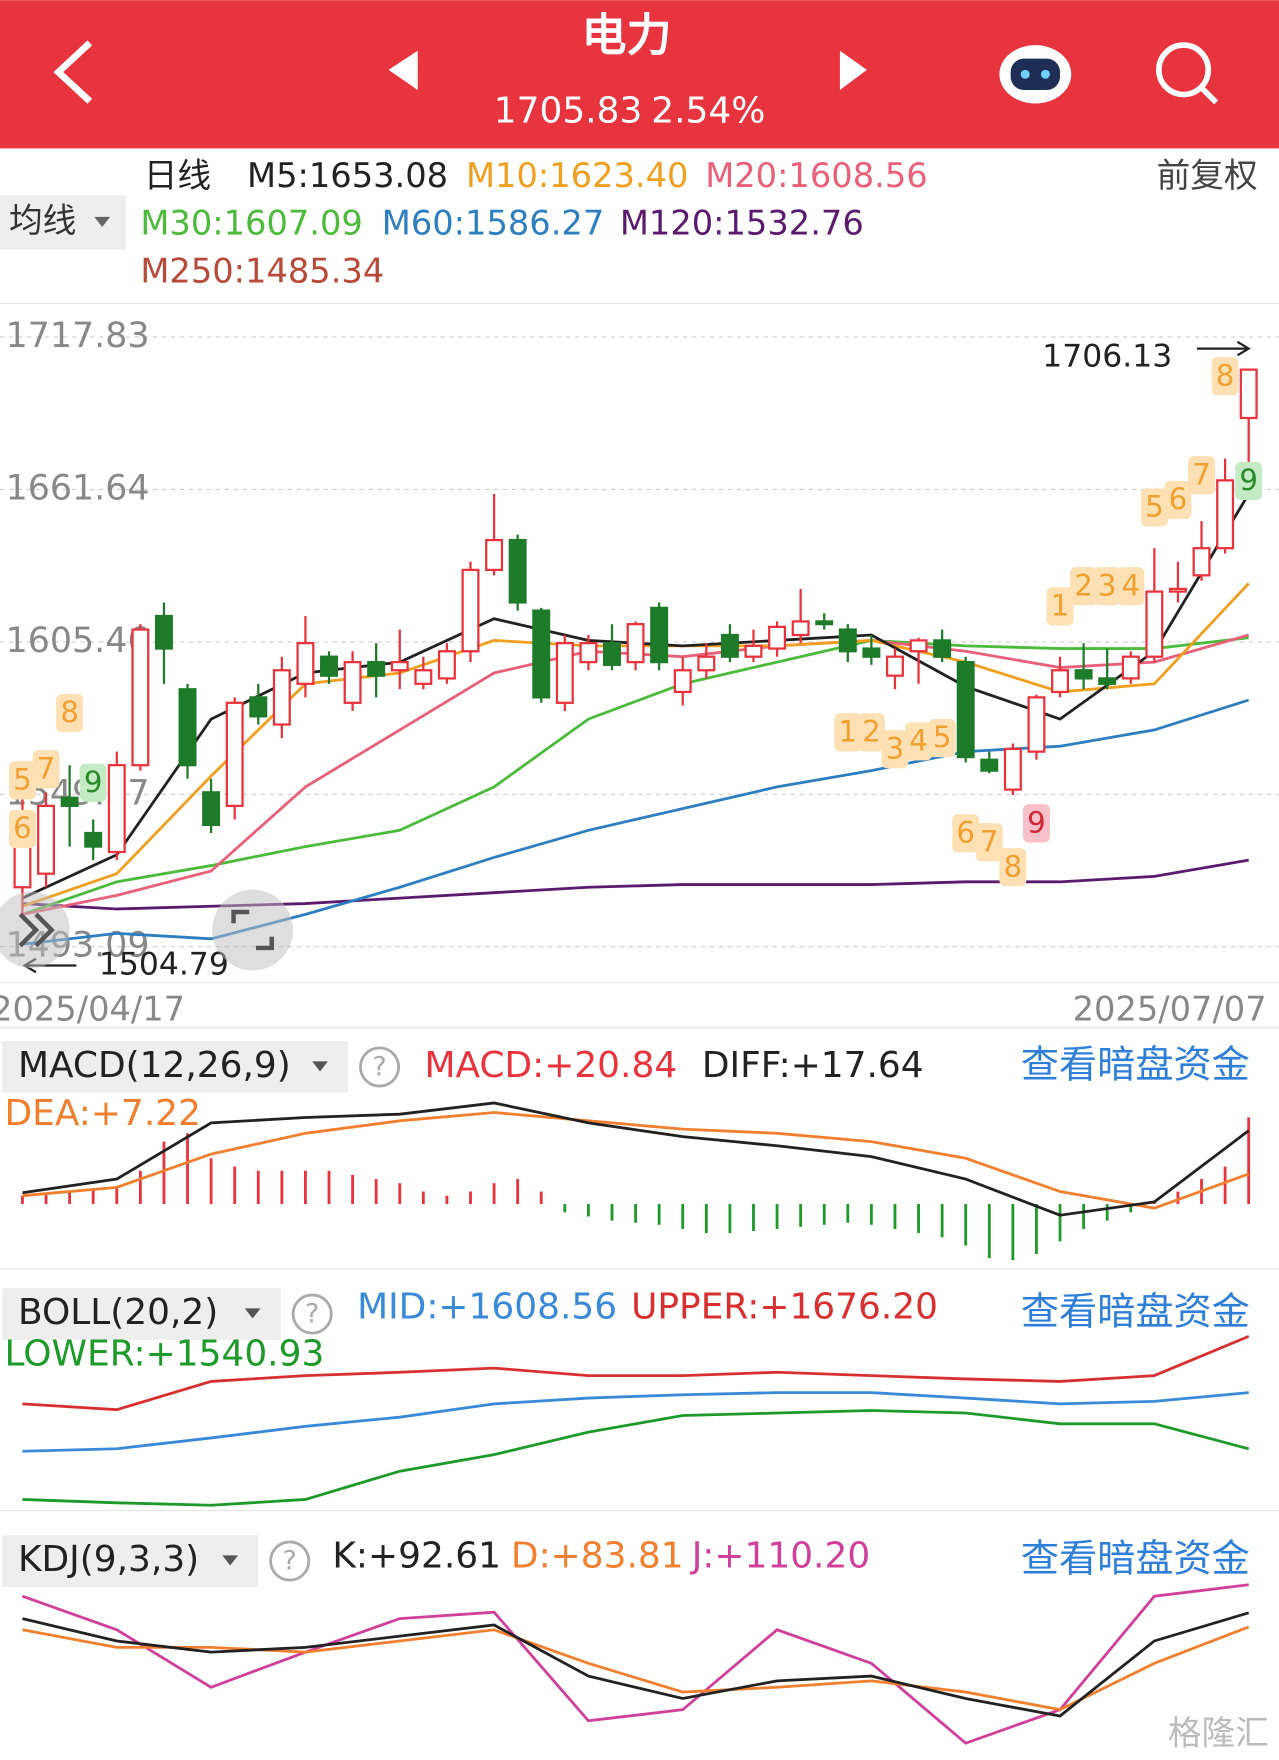 The height and width of the screenshot is (1760, 1279). I want to click on ma-dropdown: 均线, so click(63, 222).